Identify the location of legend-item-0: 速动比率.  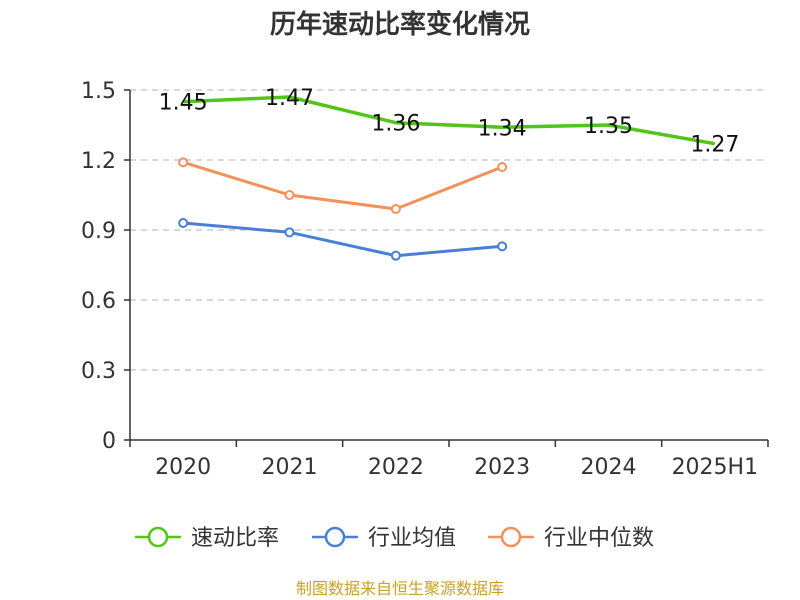
(207, 538).